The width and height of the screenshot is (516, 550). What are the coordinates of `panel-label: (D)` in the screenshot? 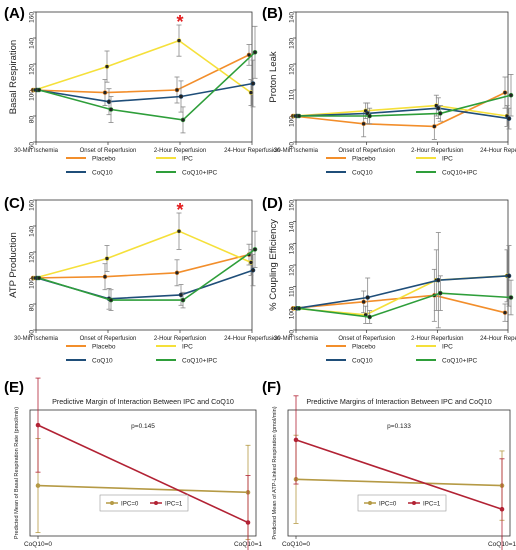 It's located at (272, 203).